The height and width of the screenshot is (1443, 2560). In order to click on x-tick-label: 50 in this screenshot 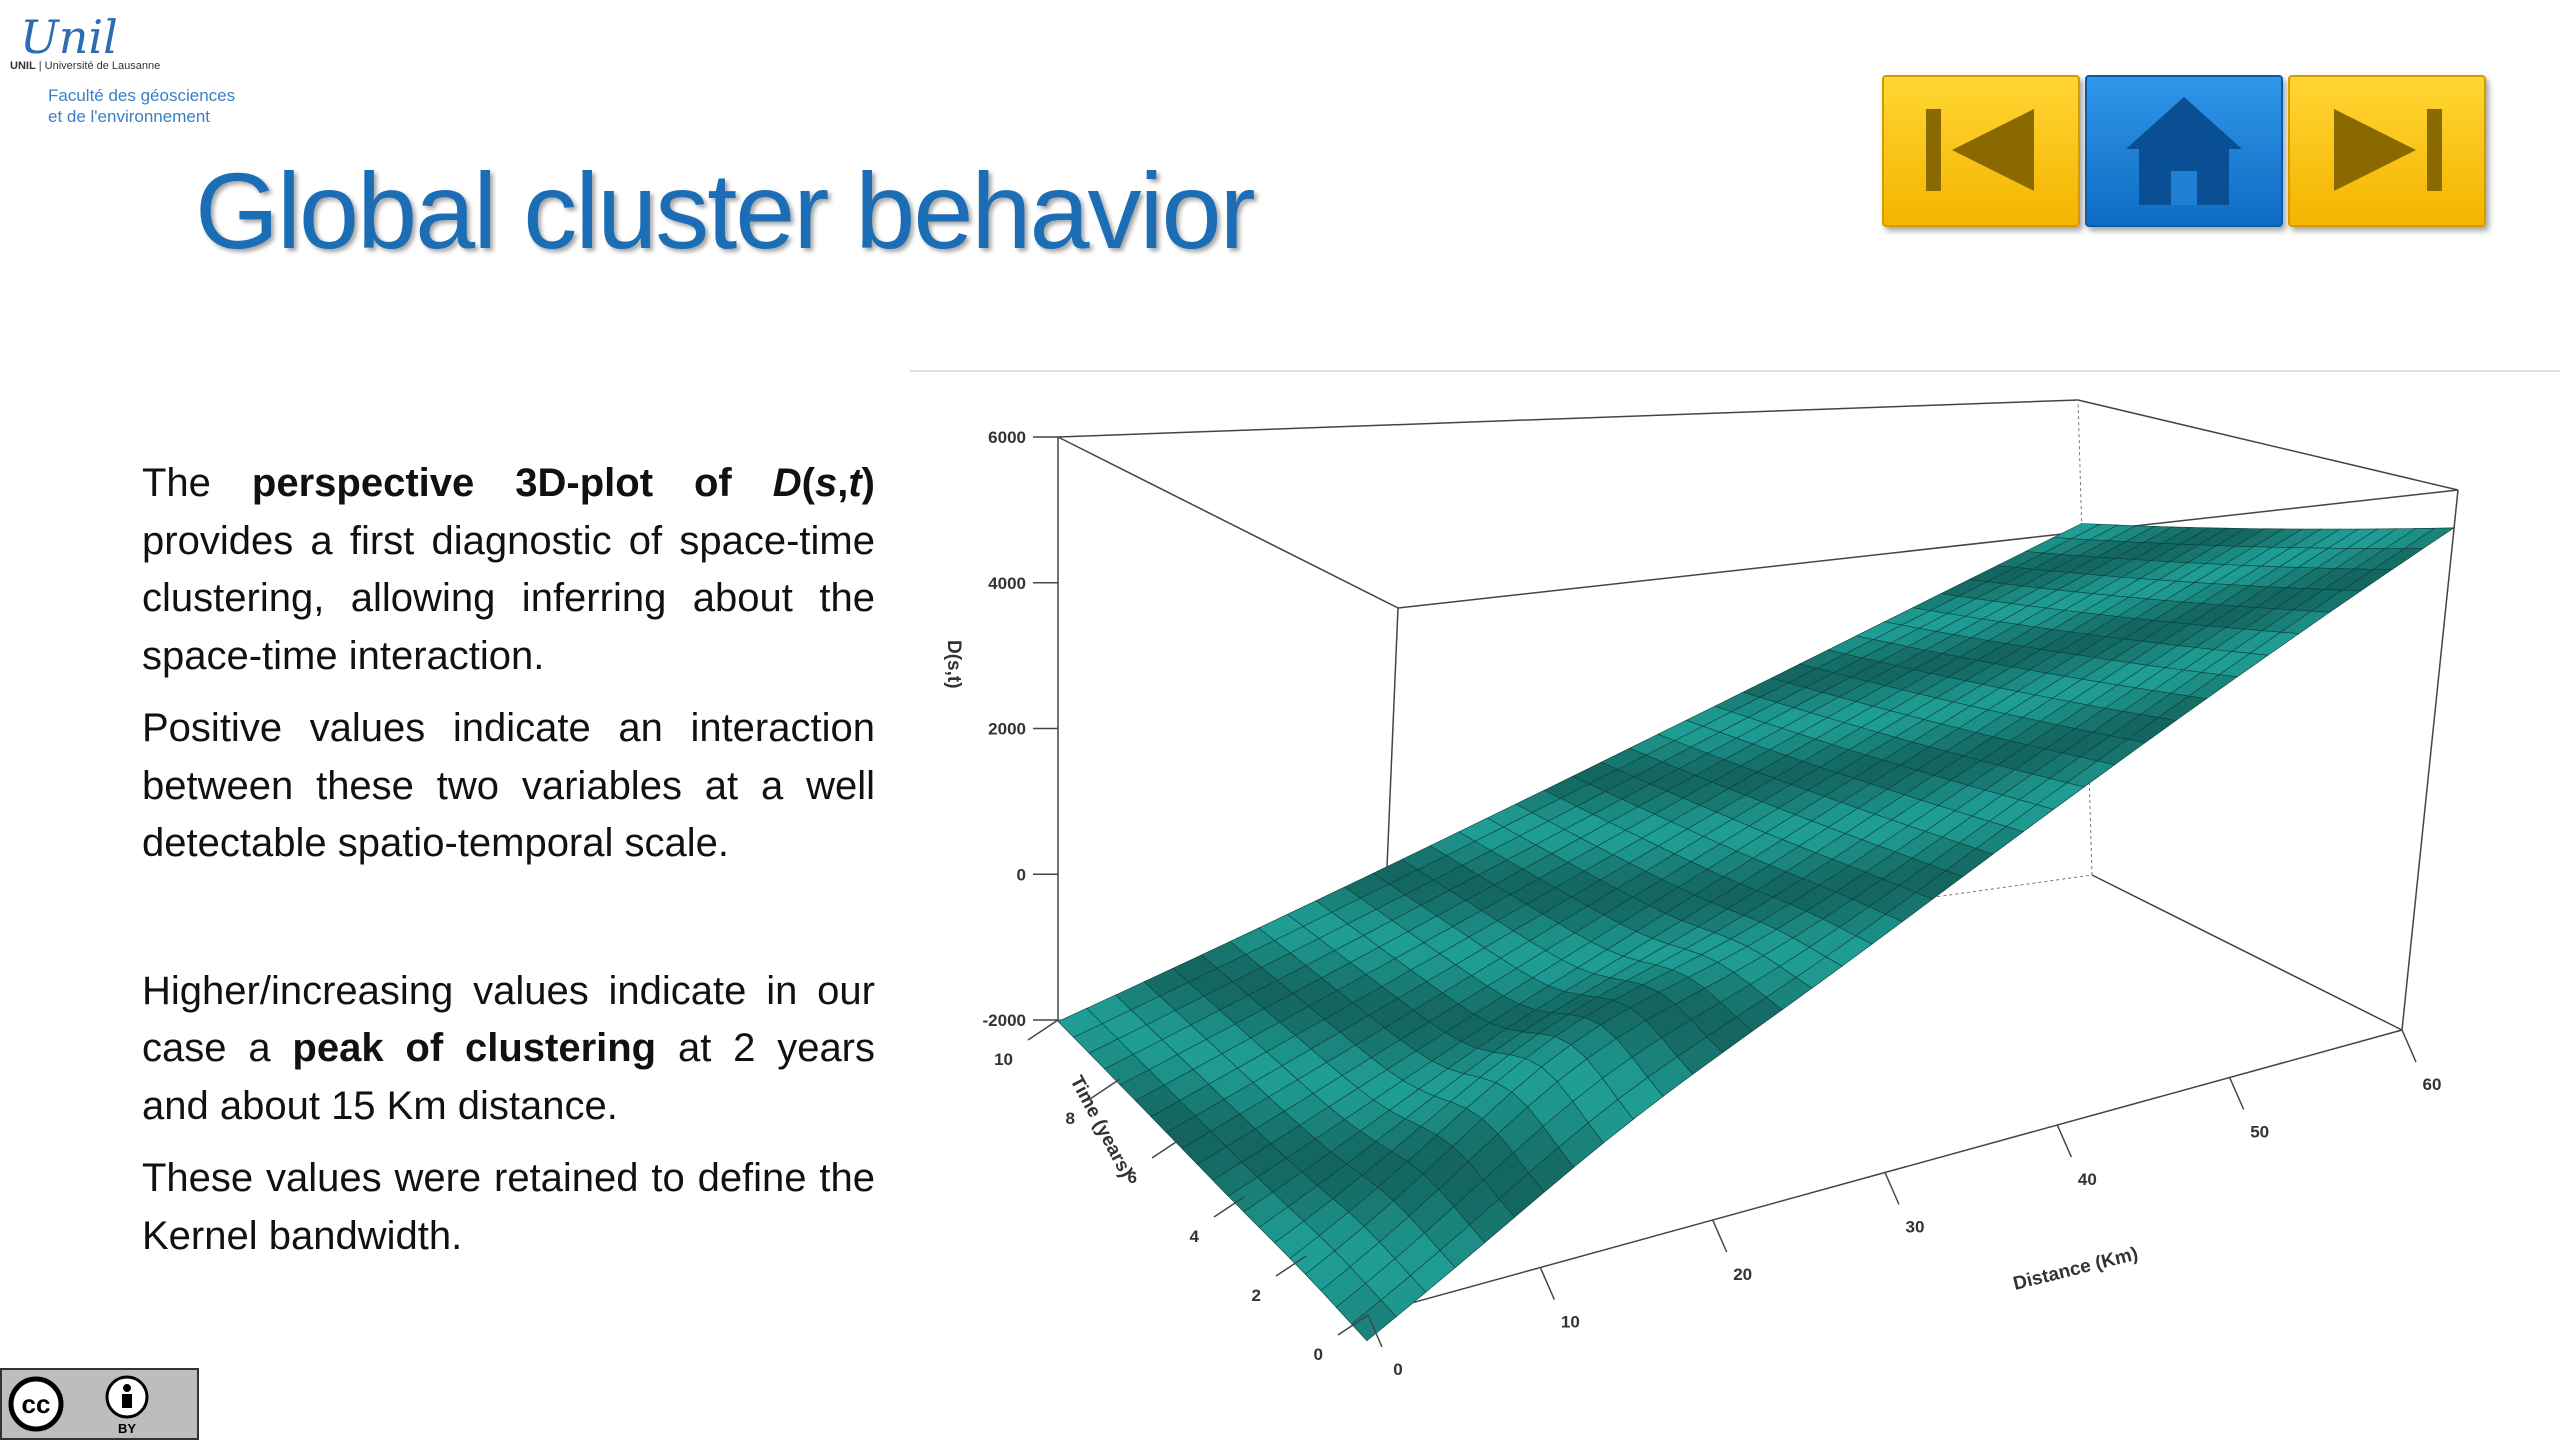, I will do `click(2259, 1132)`.